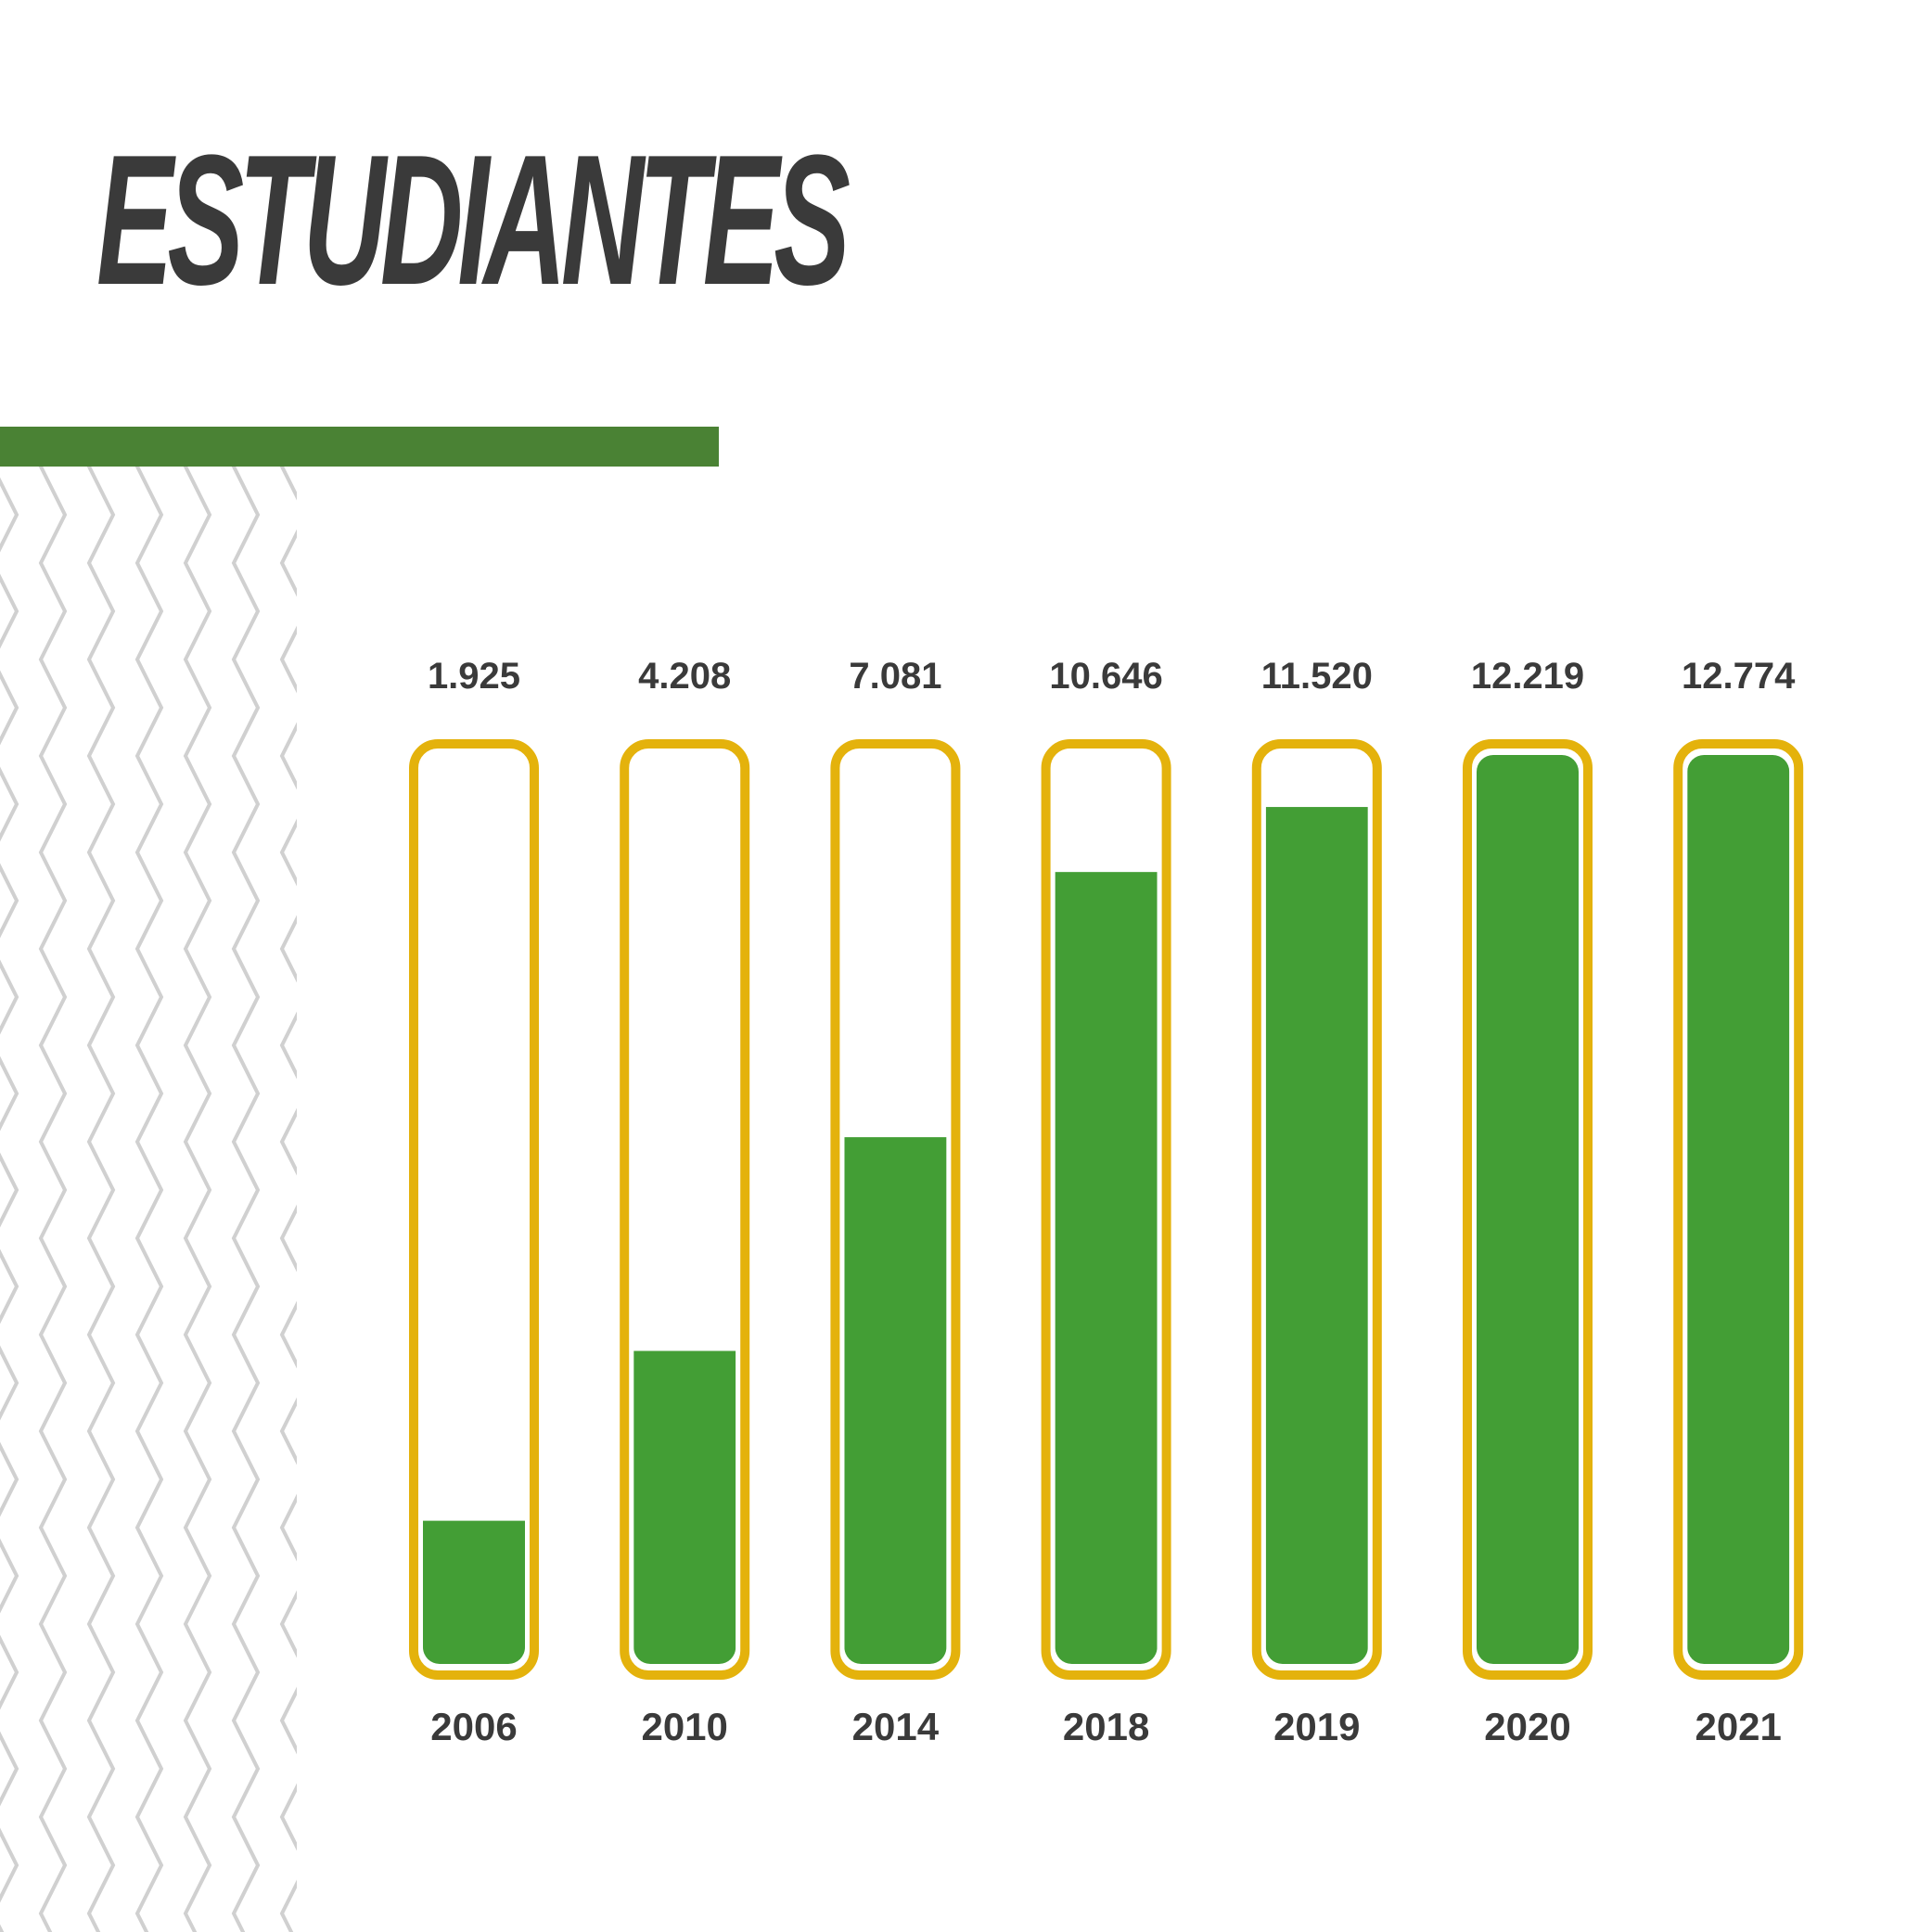 This screenshot has height=1932, width=1932. Describe the element at coordinates (1527, 1726) in the screenshot. I see `category-label: 2020` at that location.